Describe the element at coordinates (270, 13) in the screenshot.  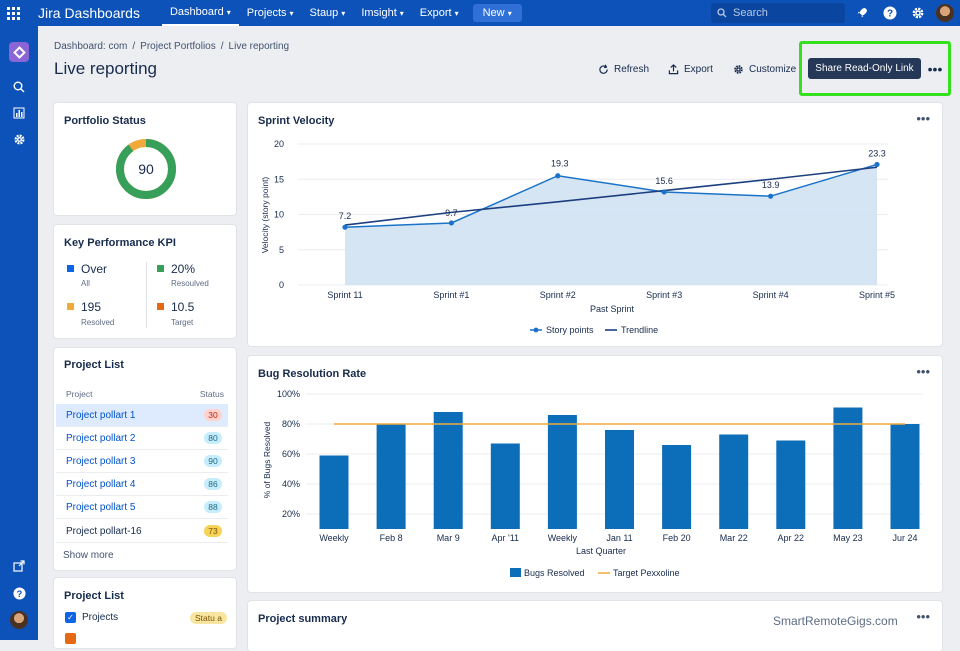
I see `nav-projects: Projects ▾` at that location.